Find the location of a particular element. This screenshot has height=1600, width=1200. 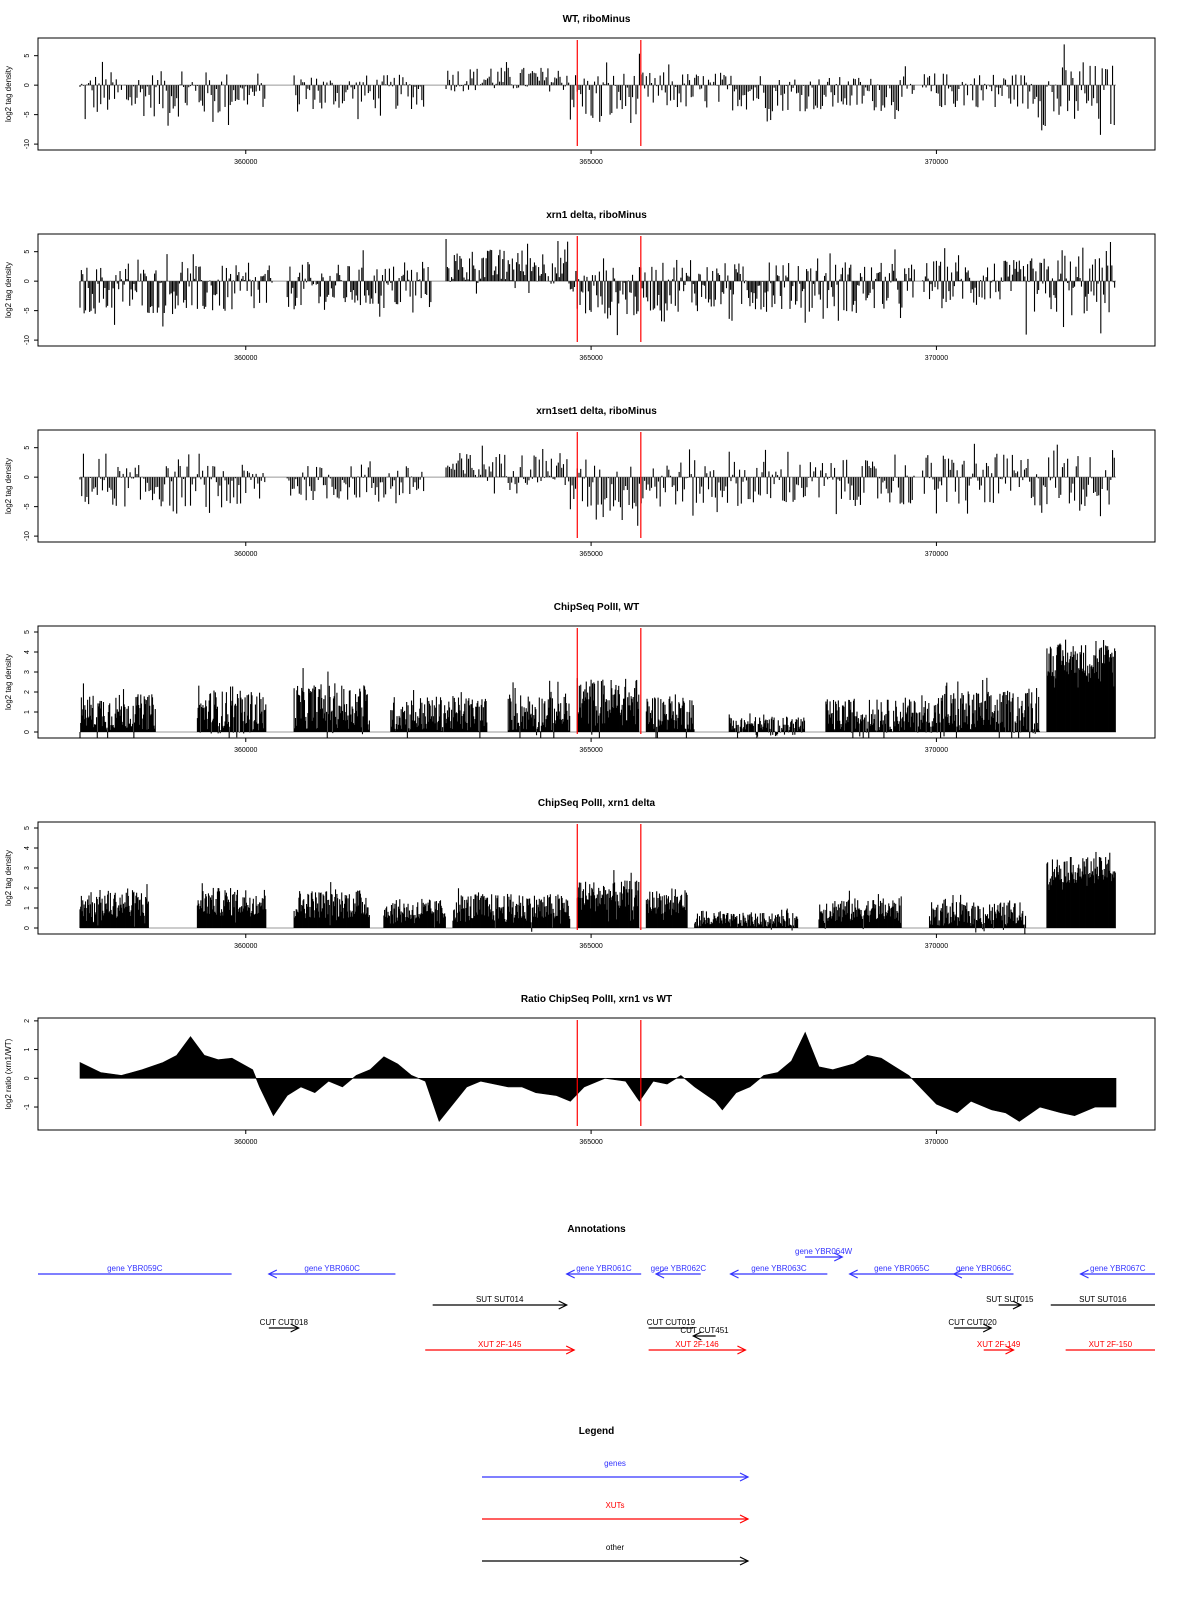

annotation-feature: SUT SUT015 is located at coordinates (1010, 1302).